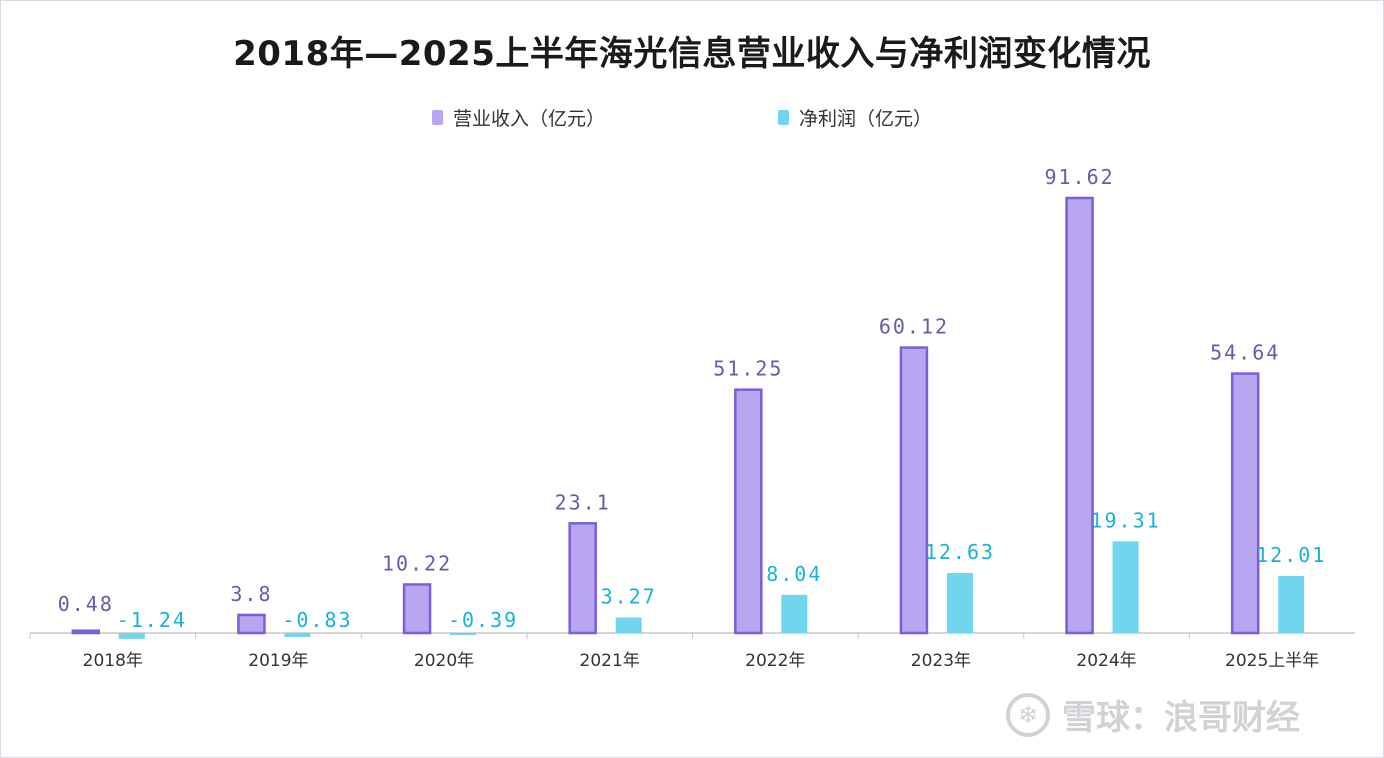 This screenshot has height=758, width=1384. What do you see at coordinates (444, 661) in the screenshot?
I see `x-tick-label: 2020年` at bounding box center [444, 661].